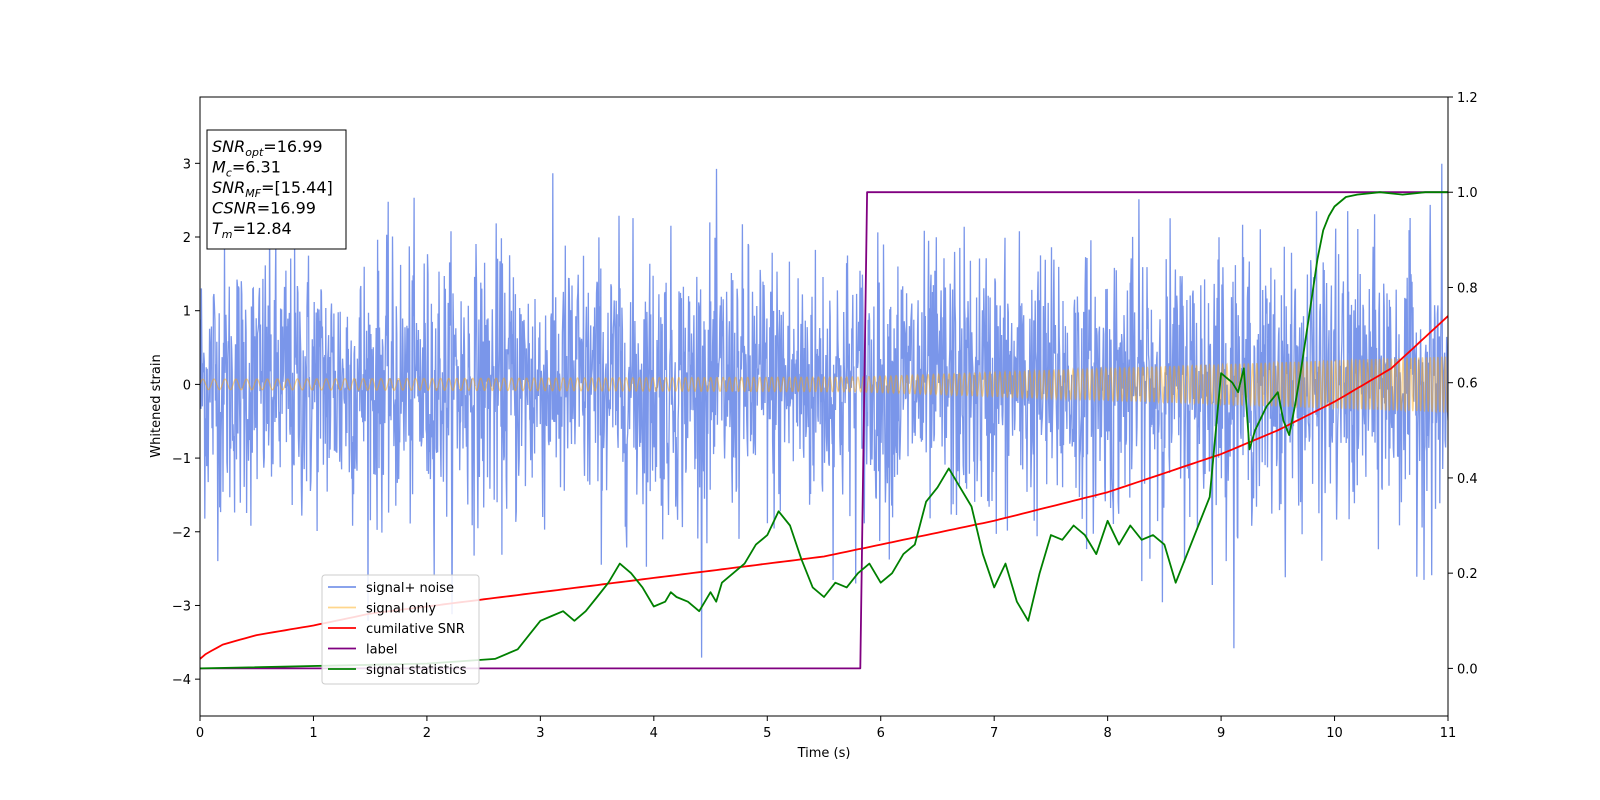 This screenshot has height=800, width=1600. I want to click on x-tick-label: 1, so click(313, 733).